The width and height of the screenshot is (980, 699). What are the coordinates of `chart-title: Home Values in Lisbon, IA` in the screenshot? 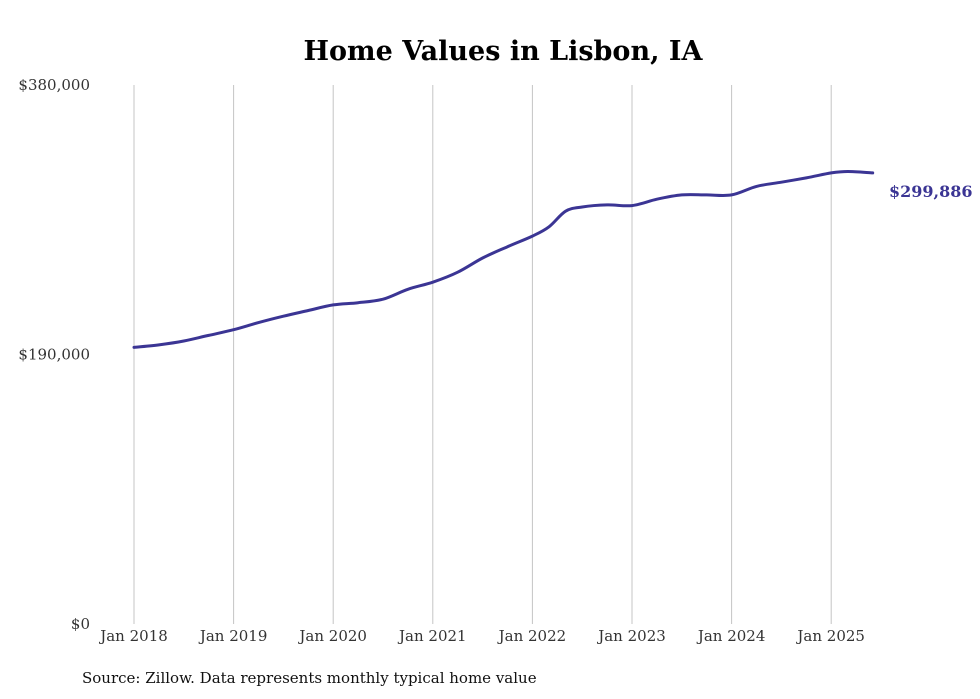 It's located at (504, 51).